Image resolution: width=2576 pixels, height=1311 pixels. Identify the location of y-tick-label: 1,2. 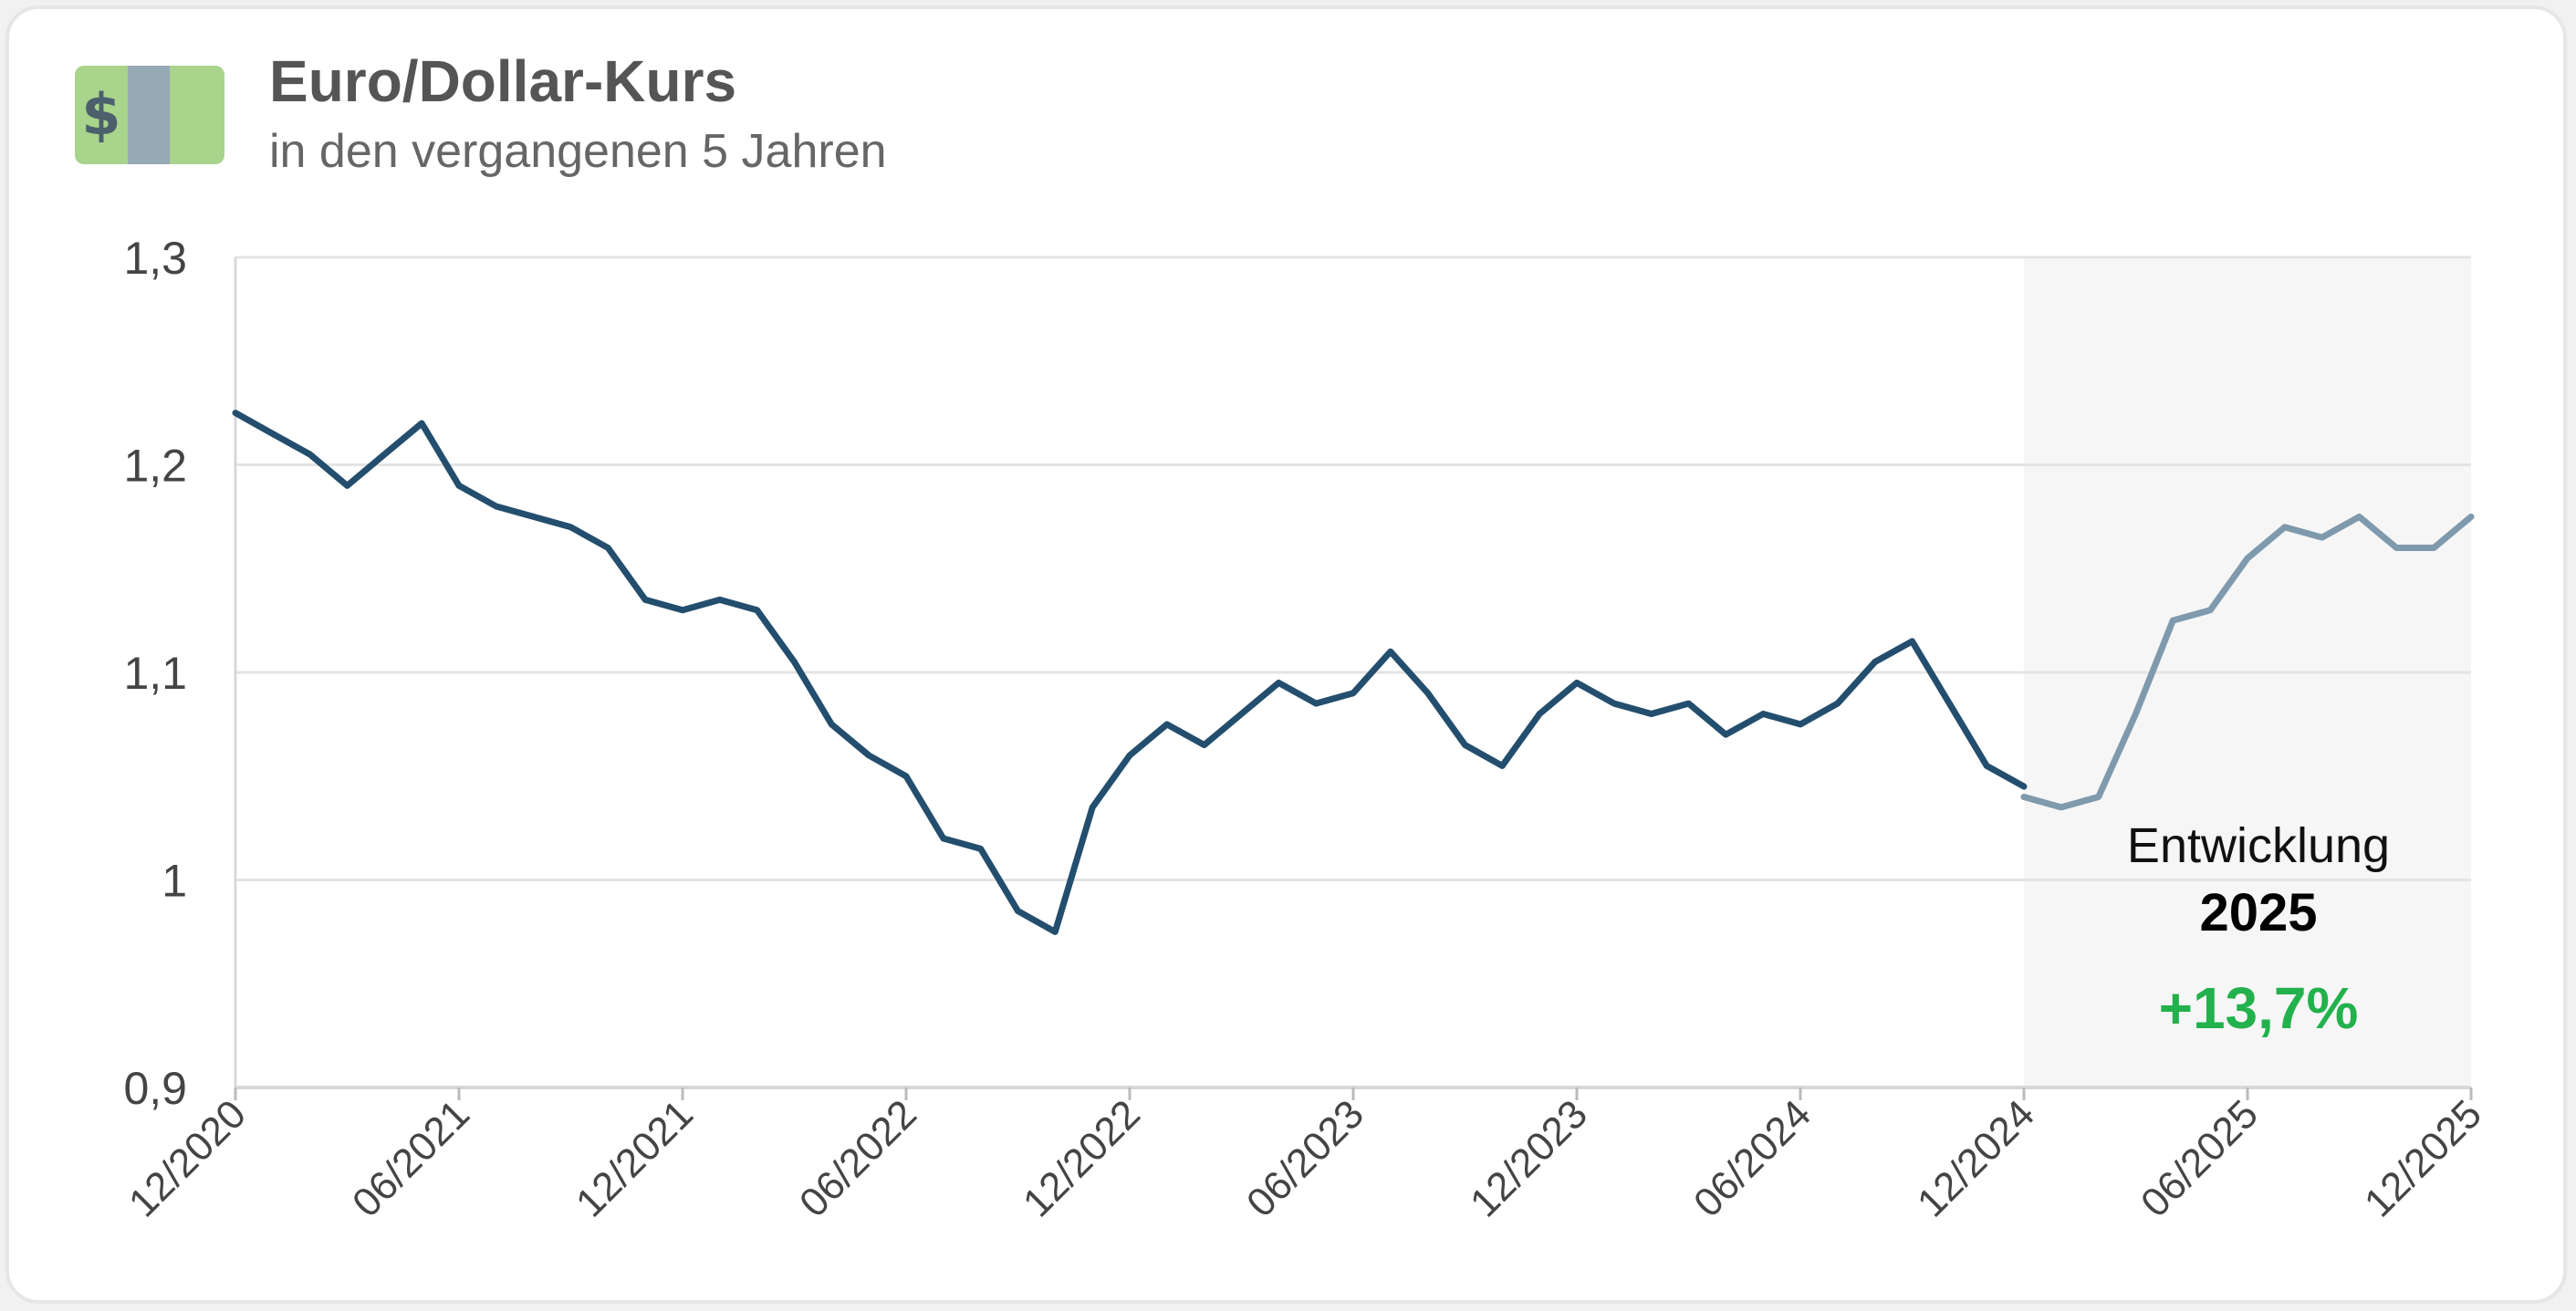
(155, 466).